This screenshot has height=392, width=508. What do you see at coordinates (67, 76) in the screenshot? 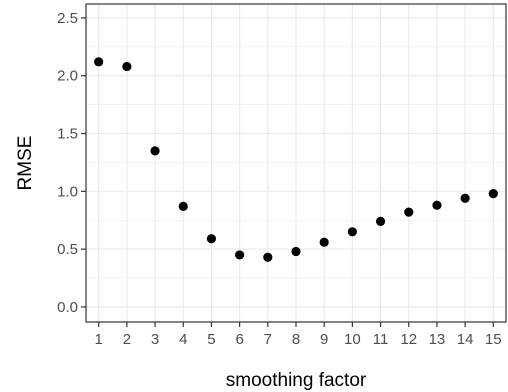
I see `y-tick-label: 2.0` at bounding box center [67, 76].